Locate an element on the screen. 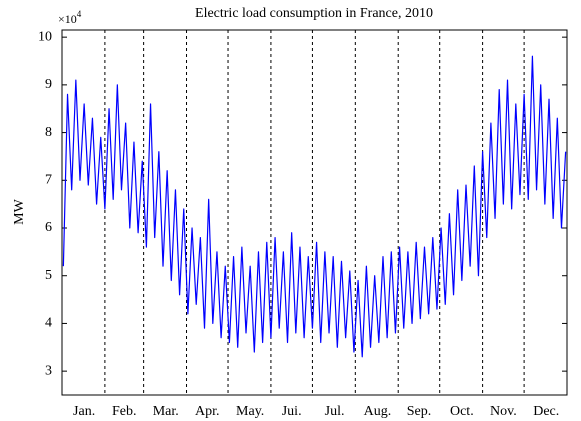 The height and width of the screenshot is (421, 581). multiplier-exponent: 4 is located at coordinates (79, 14).